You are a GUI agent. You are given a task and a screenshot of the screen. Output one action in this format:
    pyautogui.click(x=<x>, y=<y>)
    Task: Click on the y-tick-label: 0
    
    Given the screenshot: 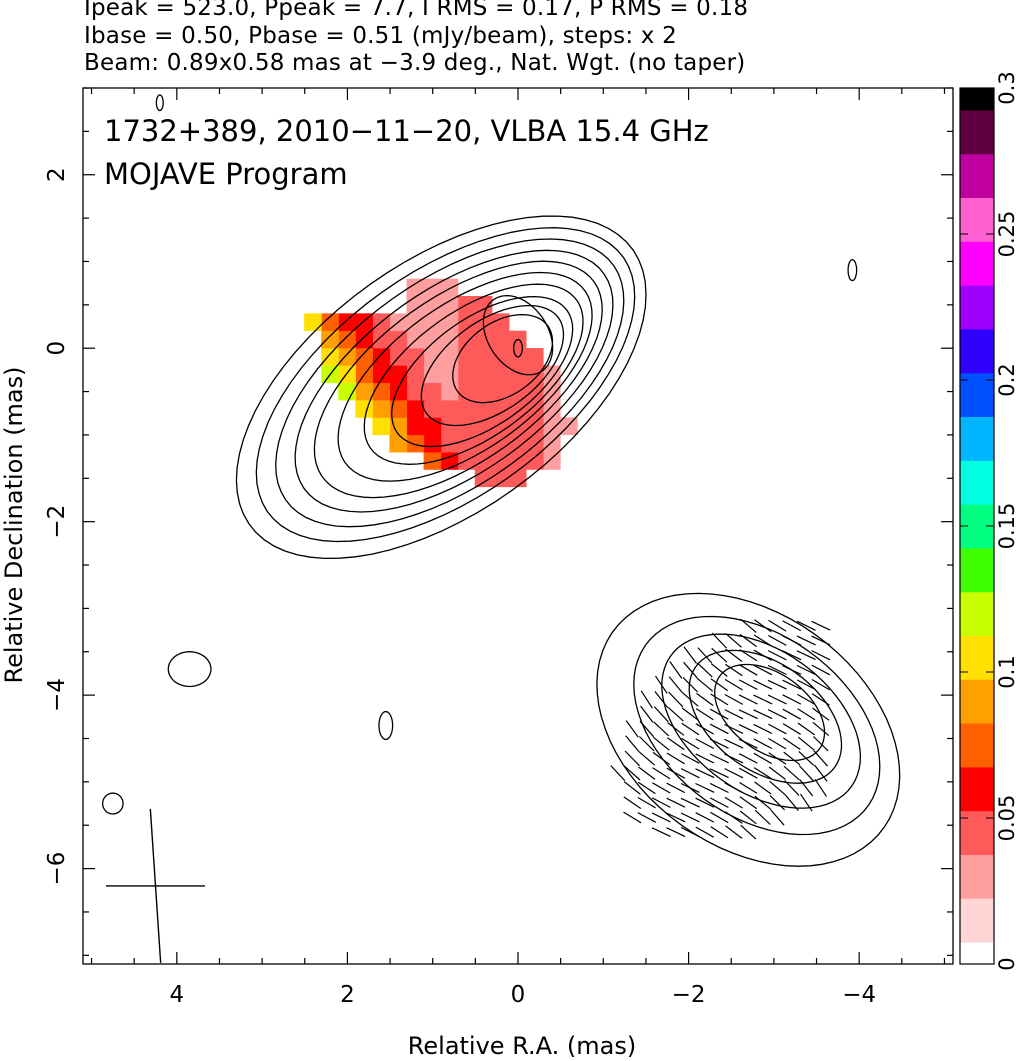 What is the action you would take?
    pyautogui.click(x=57, y=348)
    